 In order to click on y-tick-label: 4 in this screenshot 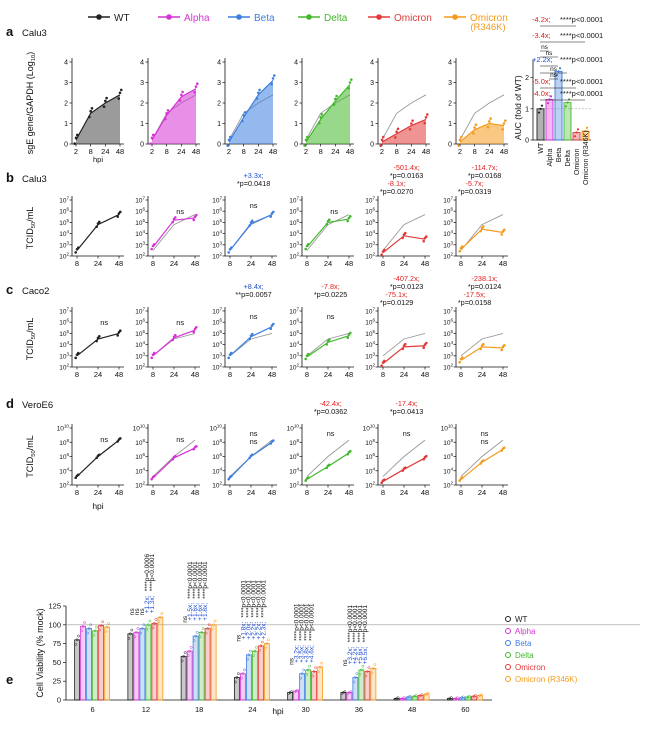, I will do `click(450, 63)`.